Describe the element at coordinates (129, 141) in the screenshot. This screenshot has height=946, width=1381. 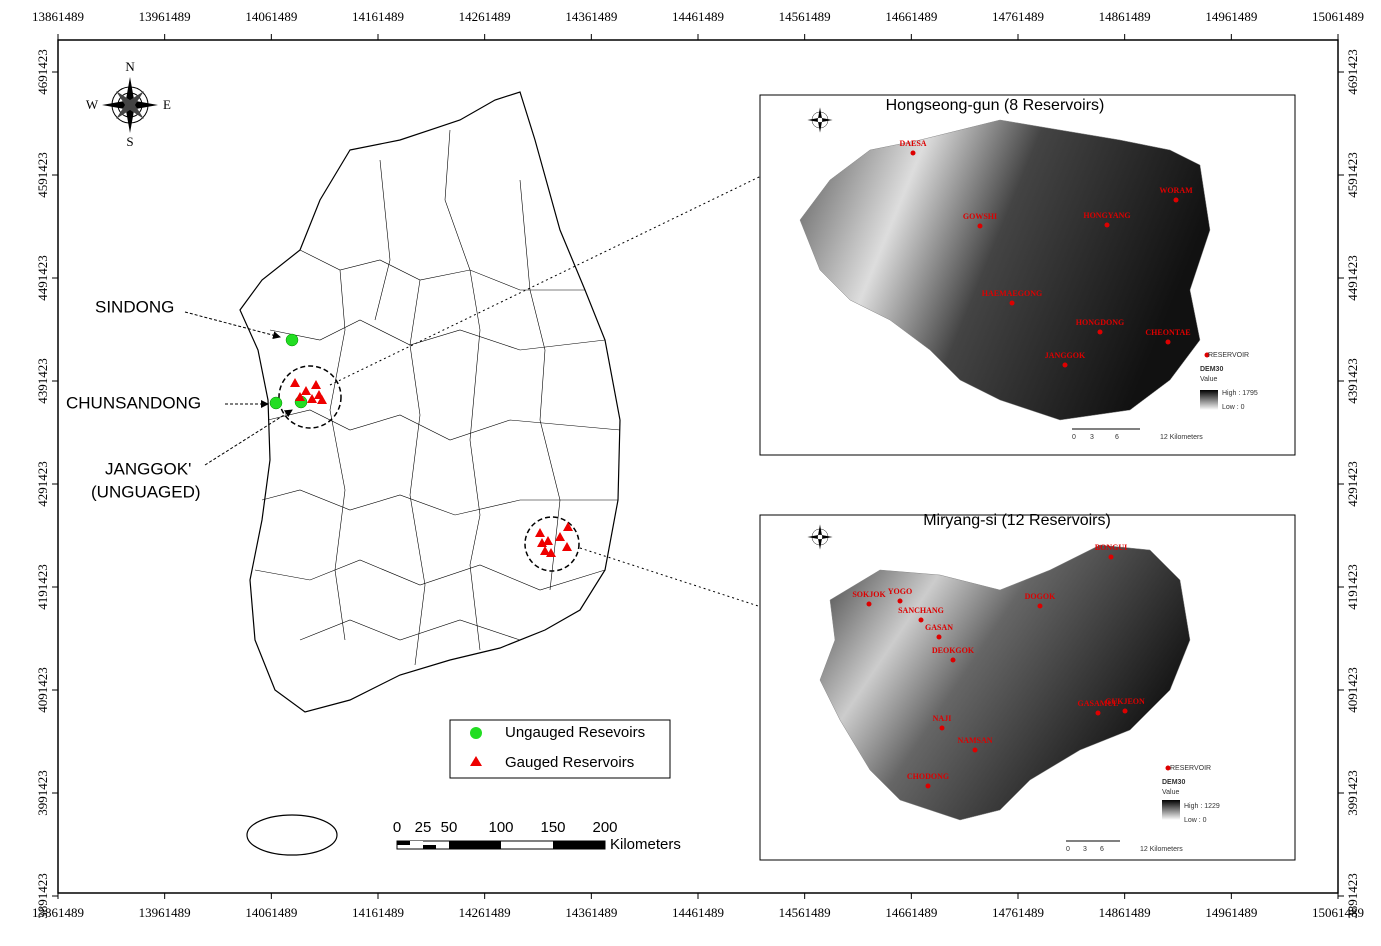
I see `compass-s: S` at that location.